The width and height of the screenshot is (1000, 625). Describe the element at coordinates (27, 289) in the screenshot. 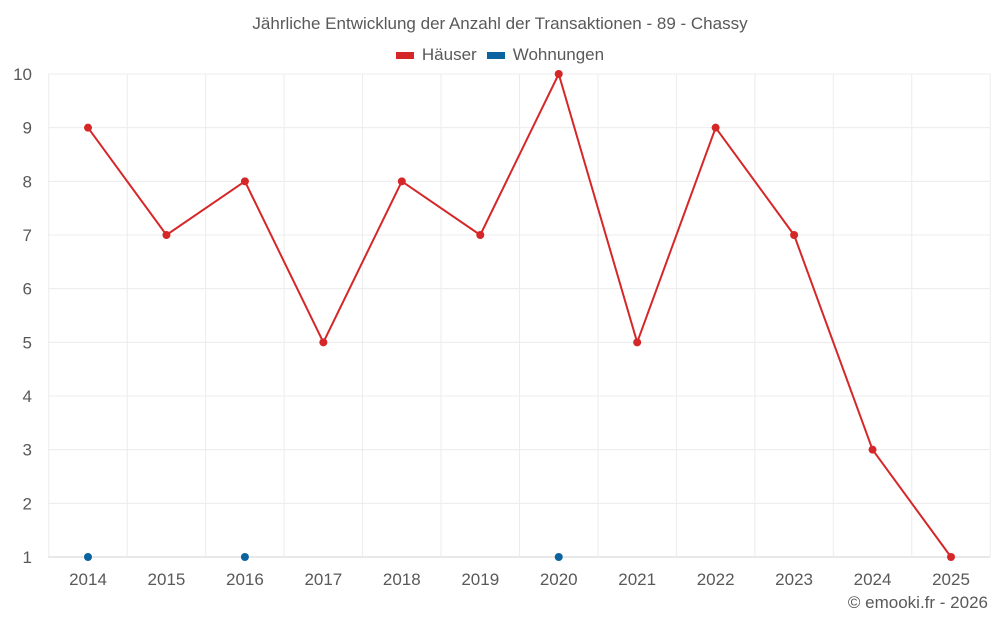

I see `y-tick-label: 6` at that location.